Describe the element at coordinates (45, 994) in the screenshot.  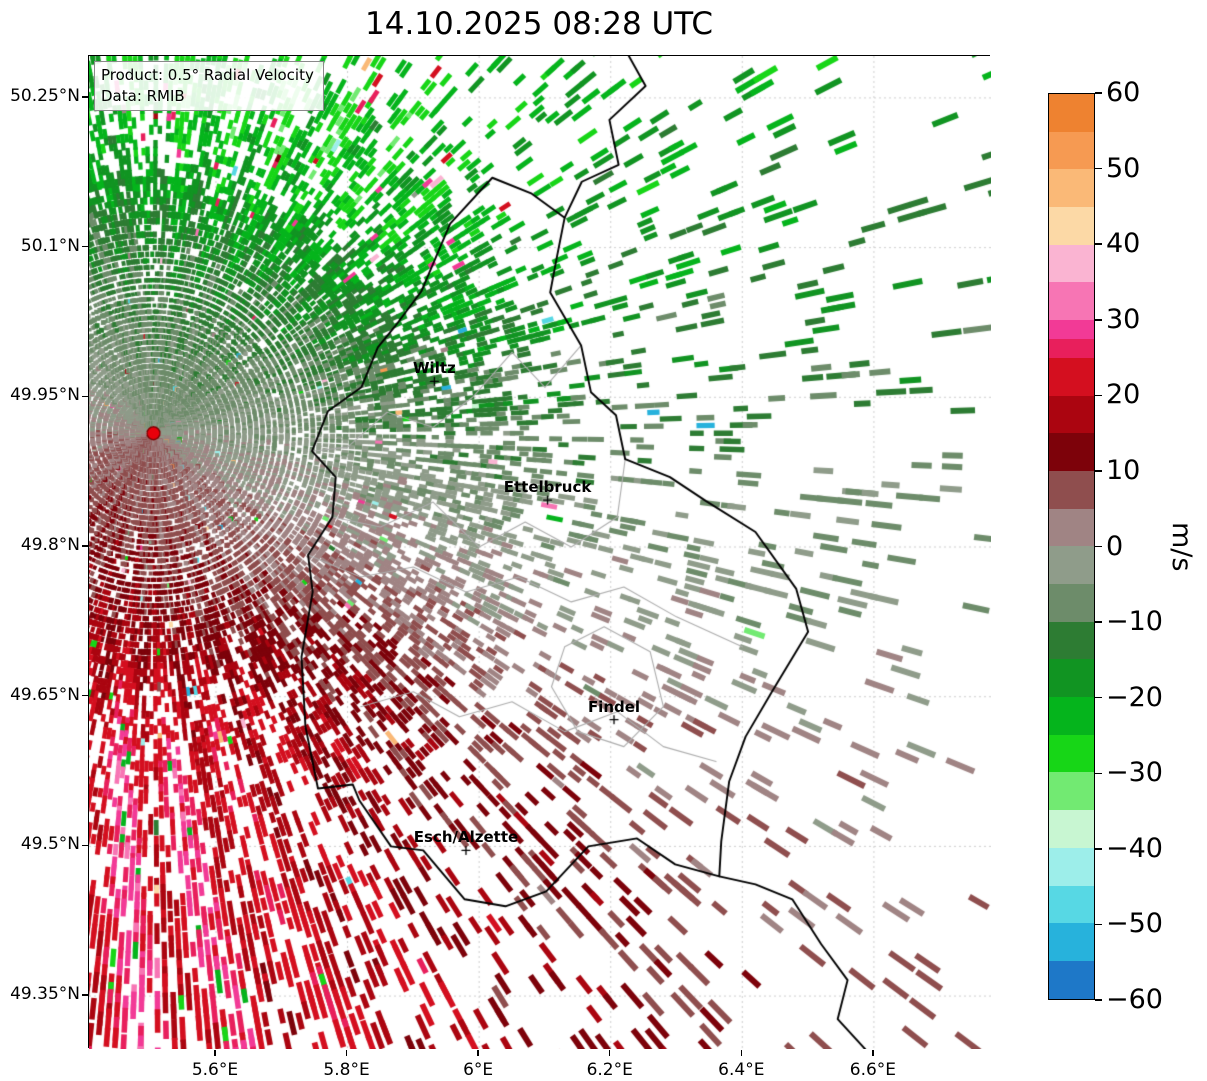
I see `y-tick-label: 49.35°N` at that location.